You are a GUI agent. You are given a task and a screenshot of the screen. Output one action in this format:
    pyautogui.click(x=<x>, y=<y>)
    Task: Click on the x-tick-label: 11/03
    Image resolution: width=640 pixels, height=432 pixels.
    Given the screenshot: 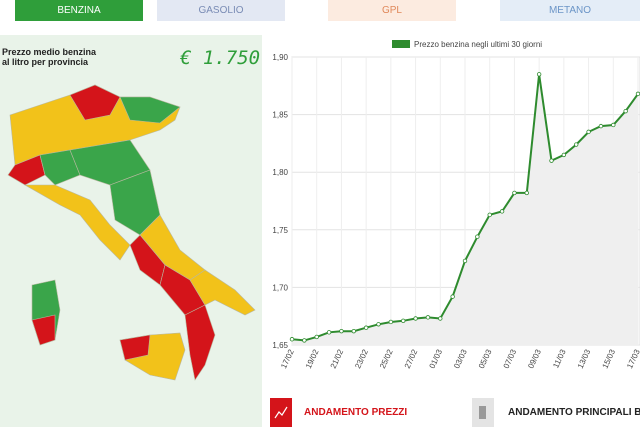 What is the action you would take?
    pyautogui.click(x=559, y=359)
    